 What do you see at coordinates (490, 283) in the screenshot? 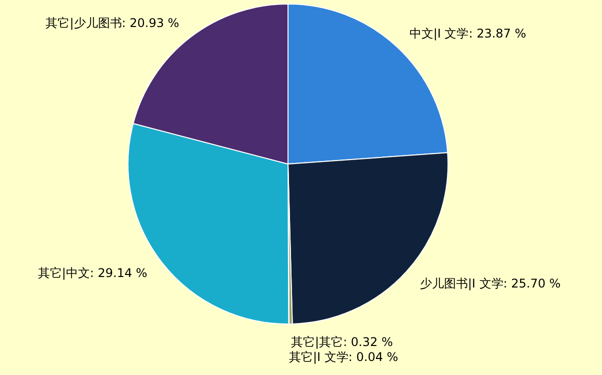
I see `slice-label: 少儿图书|I 文学: 25.70 %` at bounding box center [490, 283].